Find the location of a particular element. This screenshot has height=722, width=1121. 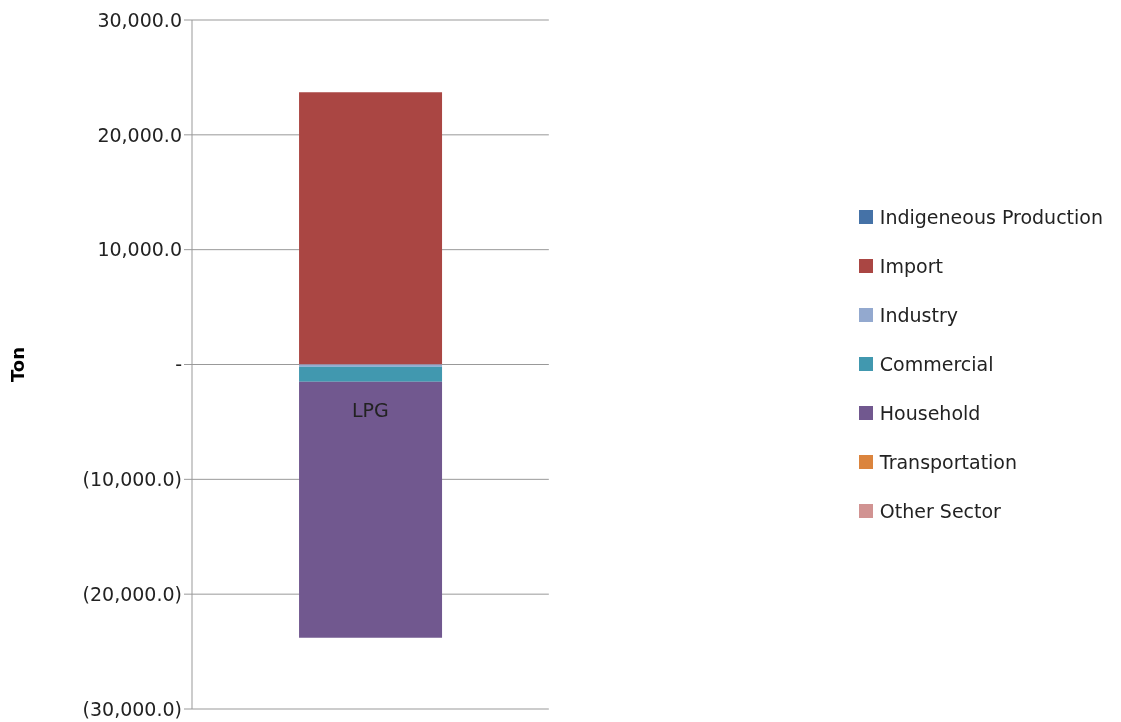

y-tick-label: (30,000.0) is located at coordinates (132, 708).